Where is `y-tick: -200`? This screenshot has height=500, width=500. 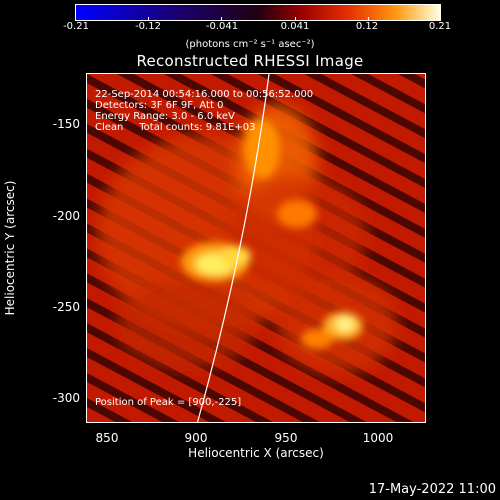
y-tick: -200 is located at coordinates (66, 216).